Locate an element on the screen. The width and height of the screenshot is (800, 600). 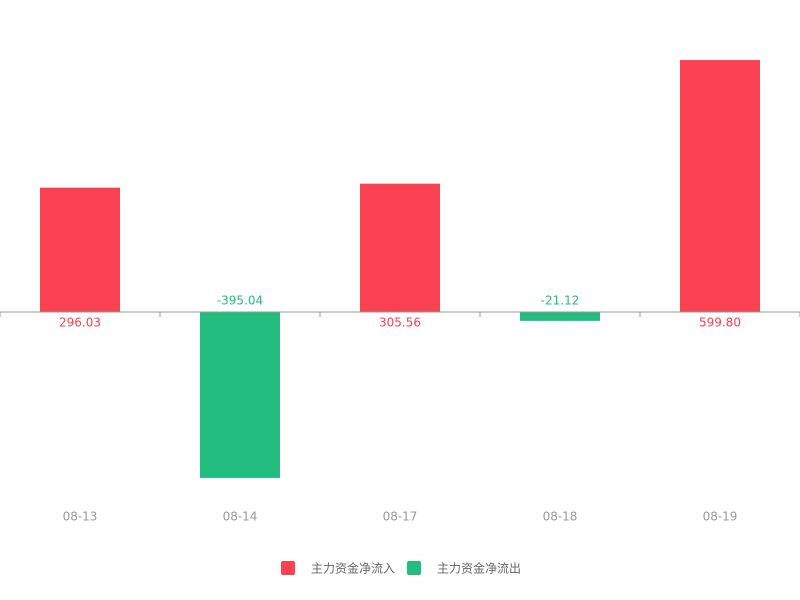
legend-label: 主力资金净流出 is located at coordinates (479, 568).